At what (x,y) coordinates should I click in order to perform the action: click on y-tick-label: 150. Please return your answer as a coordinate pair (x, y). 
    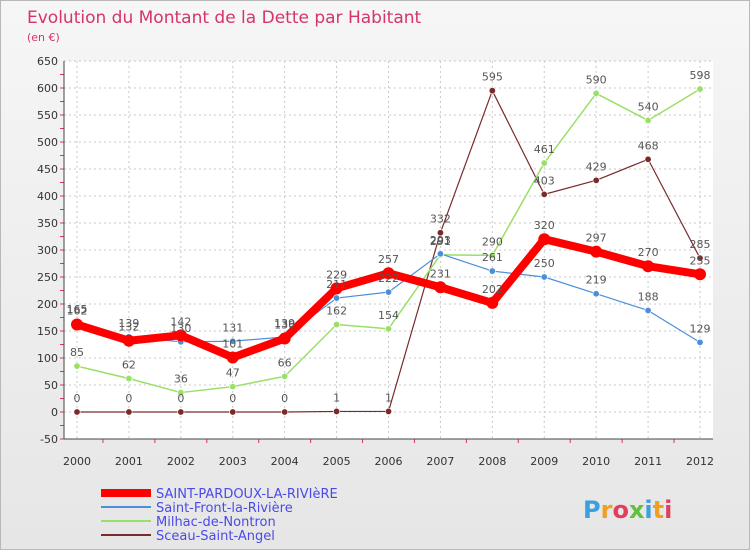
    Looking at the image, I should click on (47, 331).